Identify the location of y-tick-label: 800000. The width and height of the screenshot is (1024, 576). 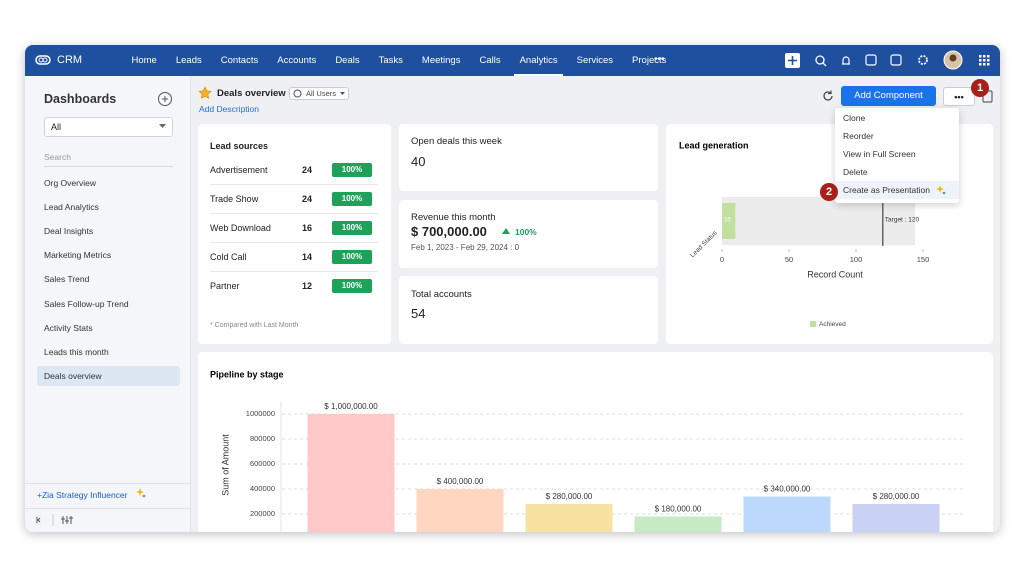
(262, 438).